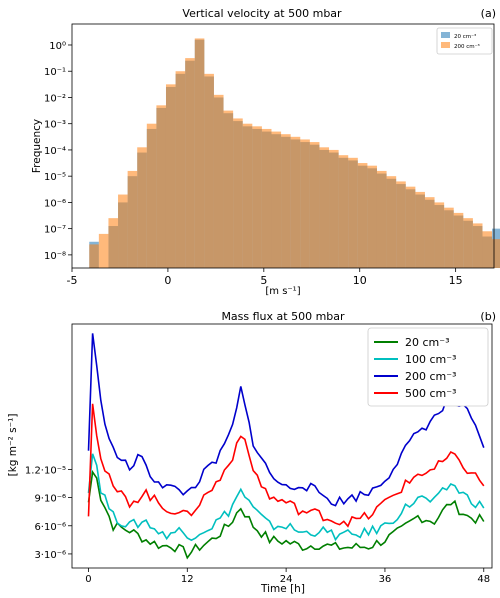 The image size is (500, 598). I want to click on y-tick-label: 10⁻⁸, so click(55, 256).